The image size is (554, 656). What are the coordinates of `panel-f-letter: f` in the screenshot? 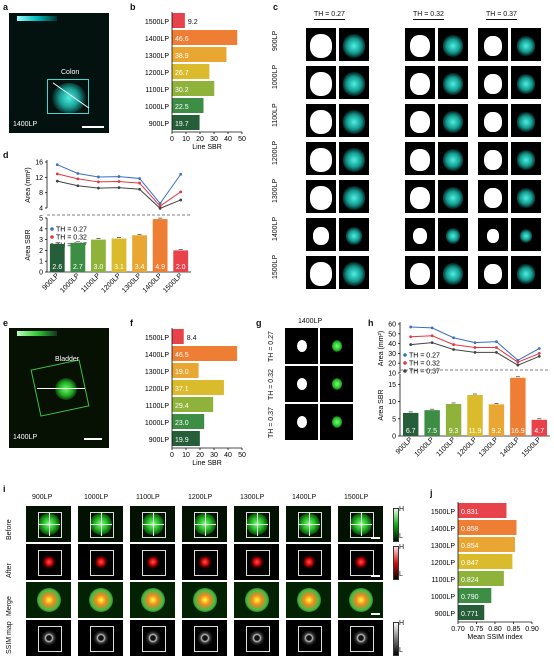 It's located at (131, 323).